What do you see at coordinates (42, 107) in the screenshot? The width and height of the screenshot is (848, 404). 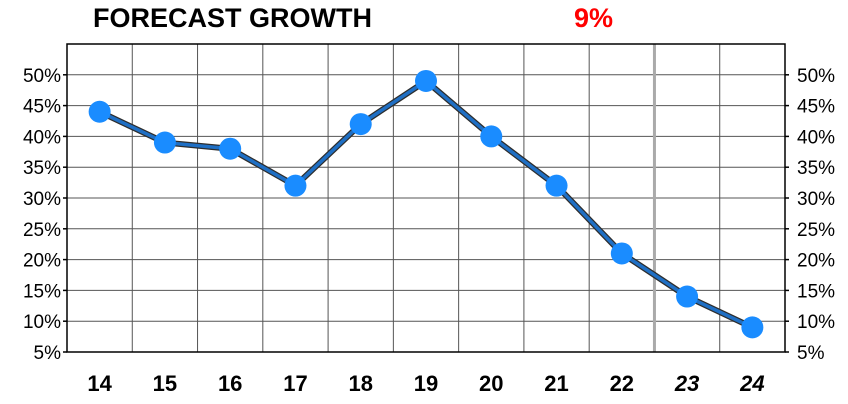 I see `y-tick-label-left: 45%` at bounding box center [42, 107].